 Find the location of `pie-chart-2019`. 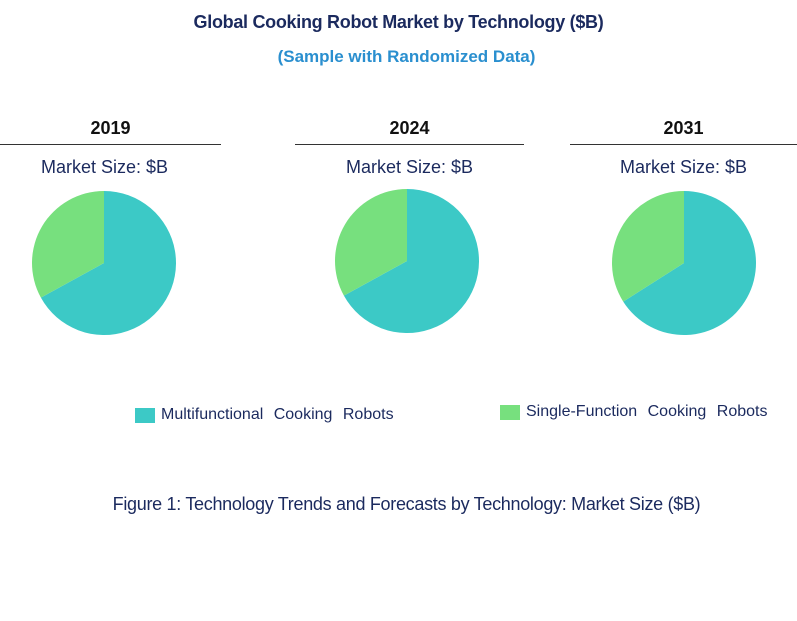

pie-chart-2019 is located at coordinates (104, 263).